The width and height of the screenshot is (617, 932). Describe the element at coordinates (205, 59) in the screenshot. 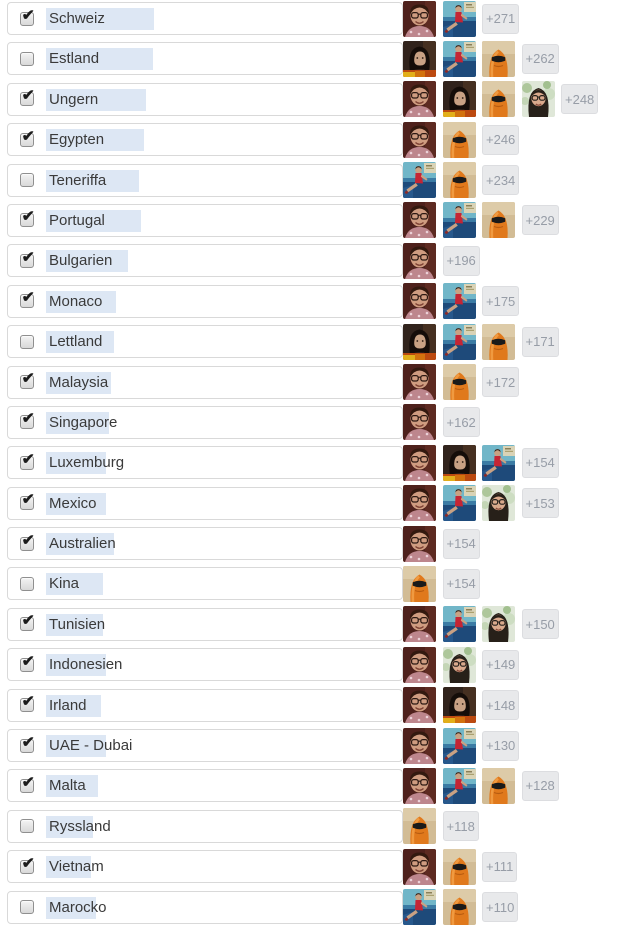

I see `country-option: ✔ Estland` at that location.